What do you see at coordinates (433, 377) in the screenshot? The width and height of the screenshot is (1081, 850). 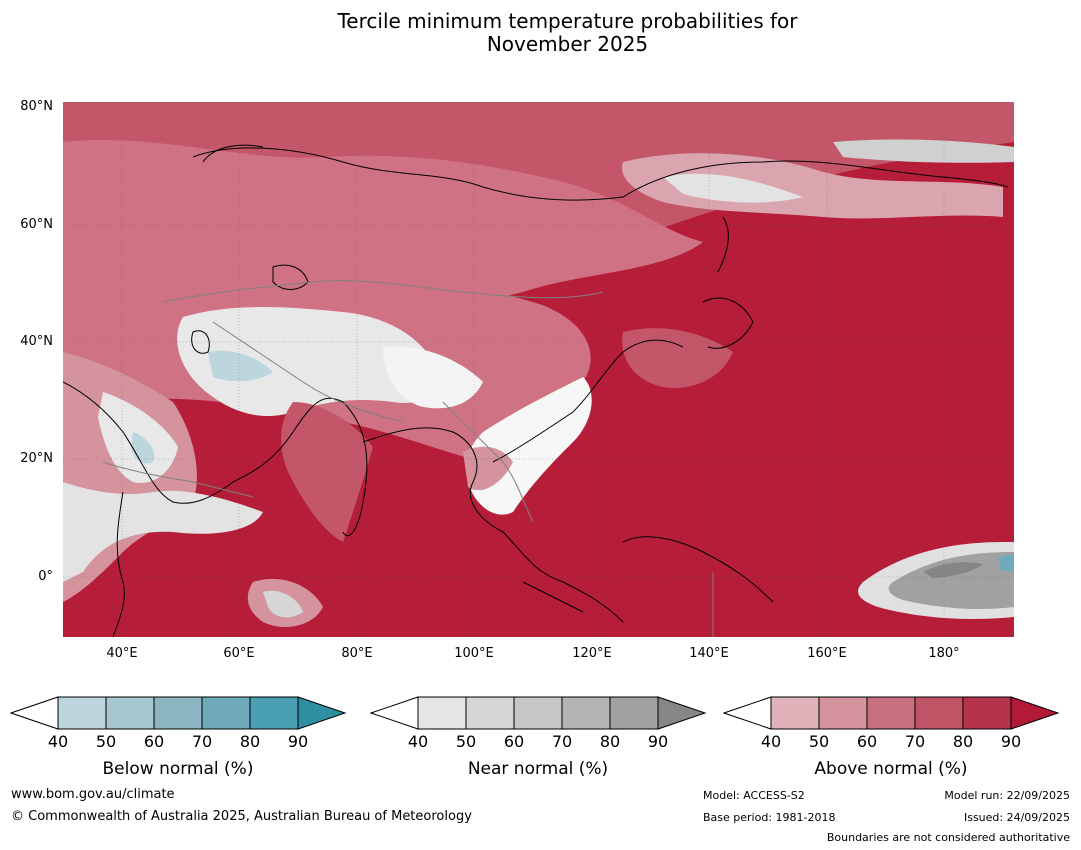 I see `region-near-tibet` at bounding box center [433, 377].